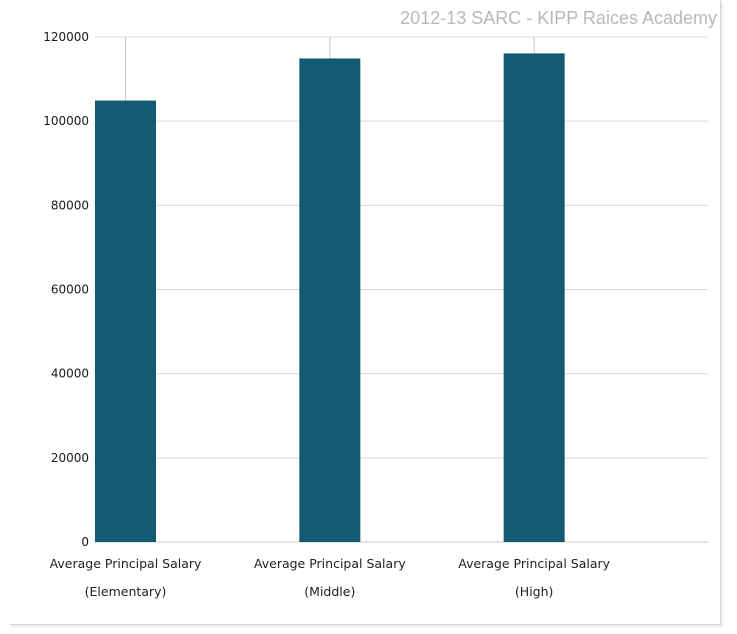  What do you see at coordinates (70, 374) in the screenshot?
I see `y-tick-label: 40000` at bounding box center [70, 374].